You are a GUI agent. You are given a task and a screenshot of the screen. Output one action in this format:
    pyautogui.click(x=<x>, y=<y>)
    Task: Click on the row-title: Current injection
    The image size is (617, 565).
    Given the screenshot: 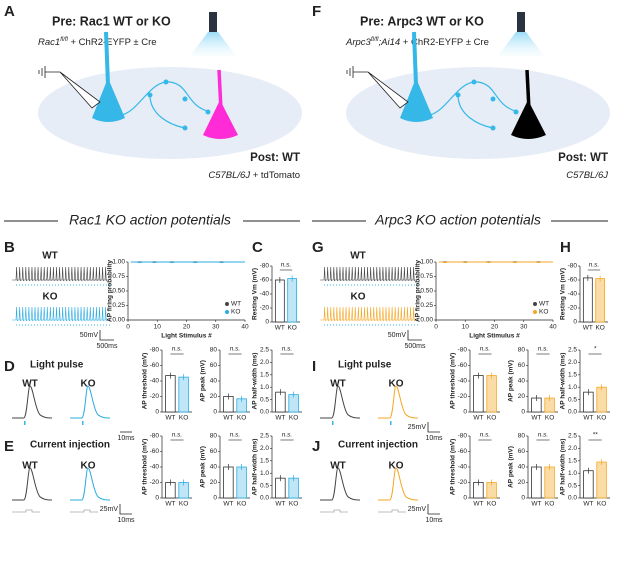 What is the action you would take?
    pyautogui.click(x=378, y=445)
    